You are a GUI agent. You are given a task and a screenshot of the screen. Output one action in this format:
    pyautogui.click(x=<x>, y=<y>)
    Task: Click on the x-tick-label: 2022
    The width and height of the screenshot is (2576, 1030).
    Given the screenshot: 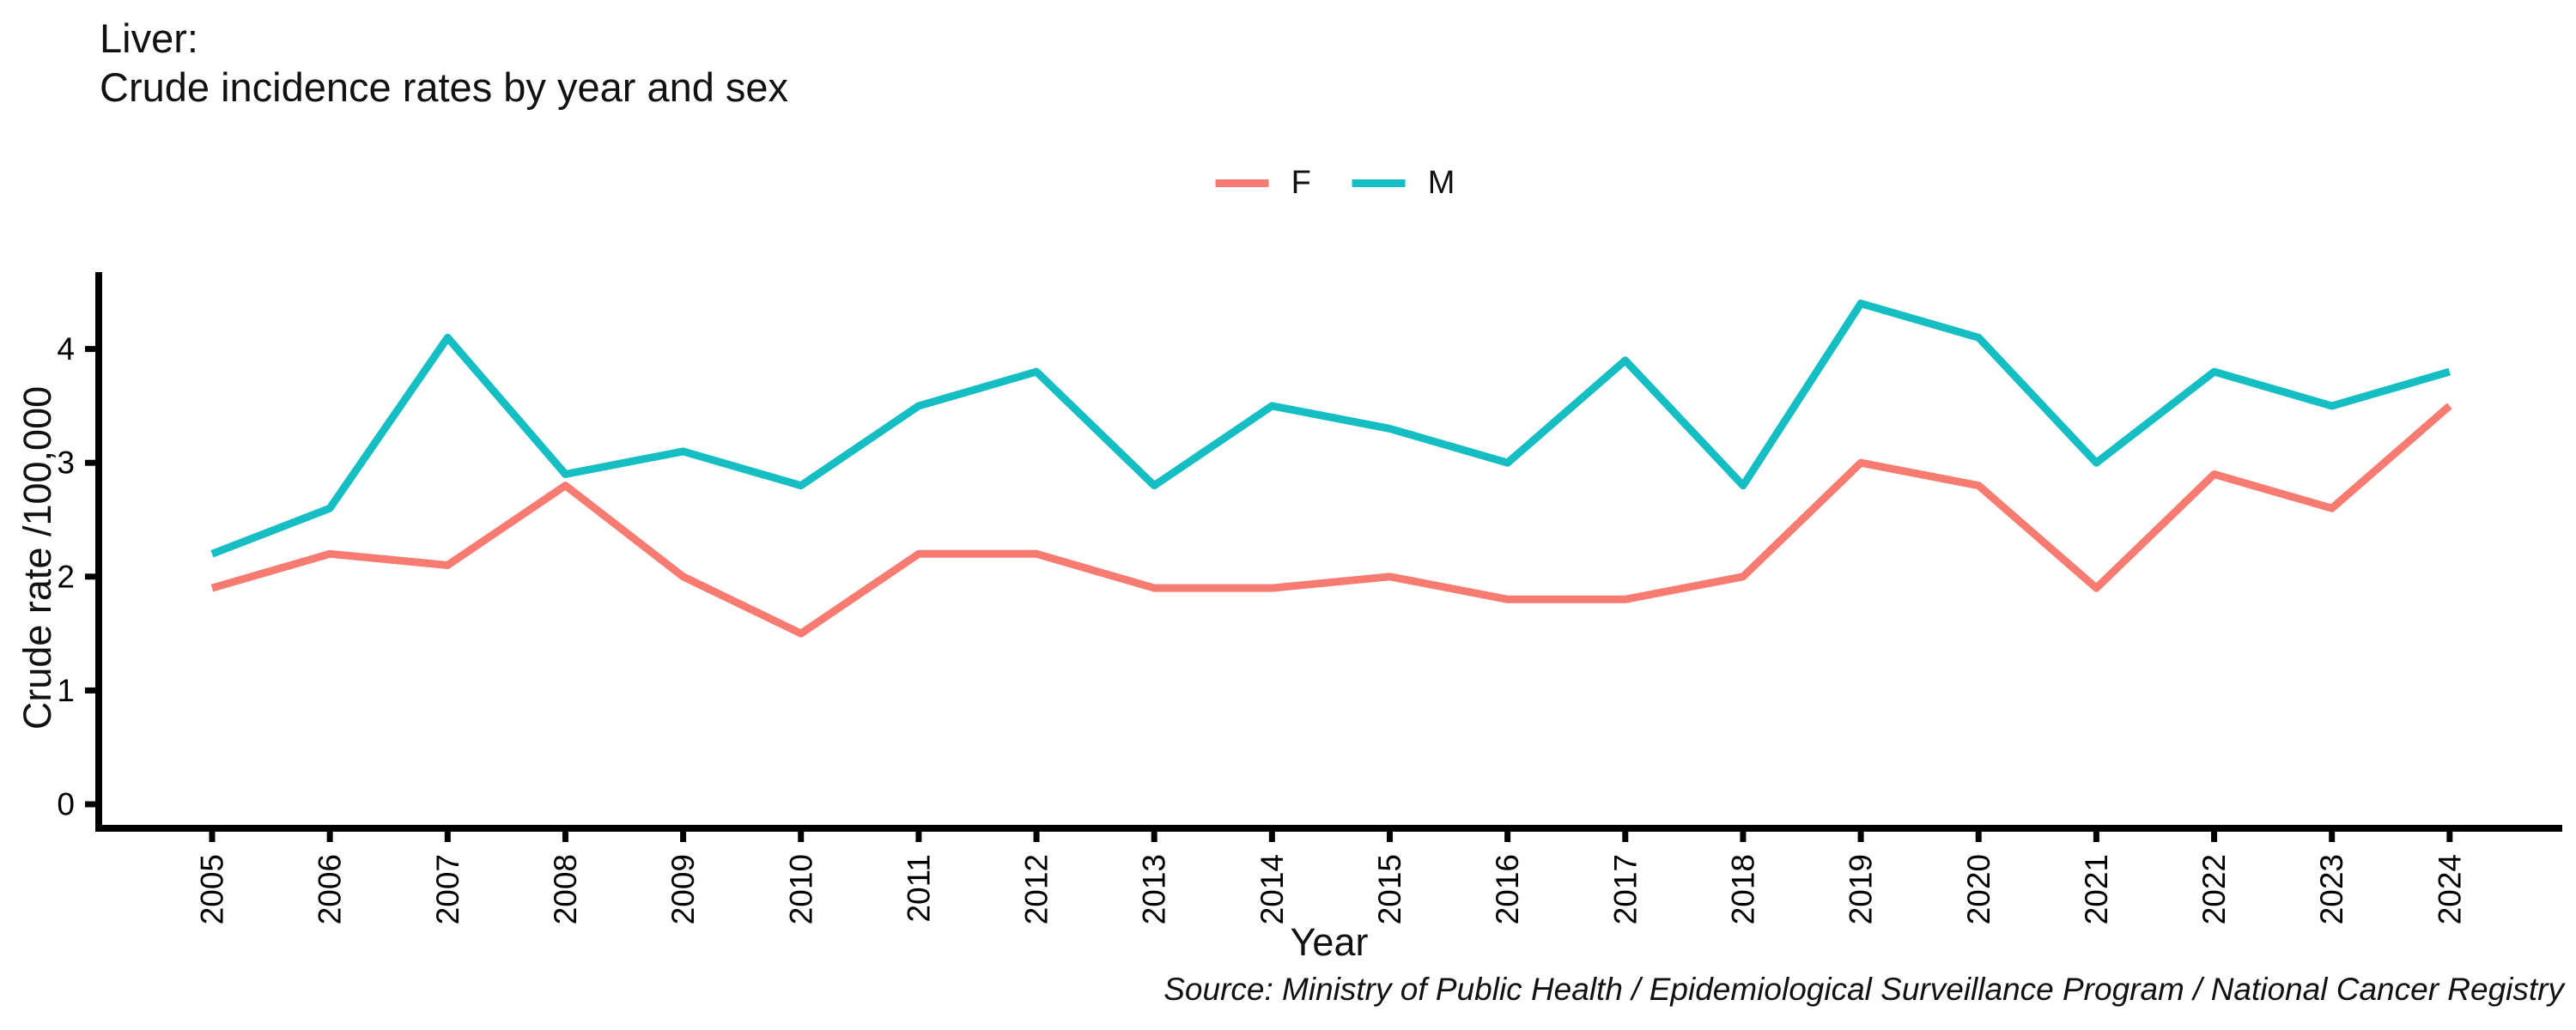 What is the action you would take?
    pyautogui.click(x=2214, y=889)
    